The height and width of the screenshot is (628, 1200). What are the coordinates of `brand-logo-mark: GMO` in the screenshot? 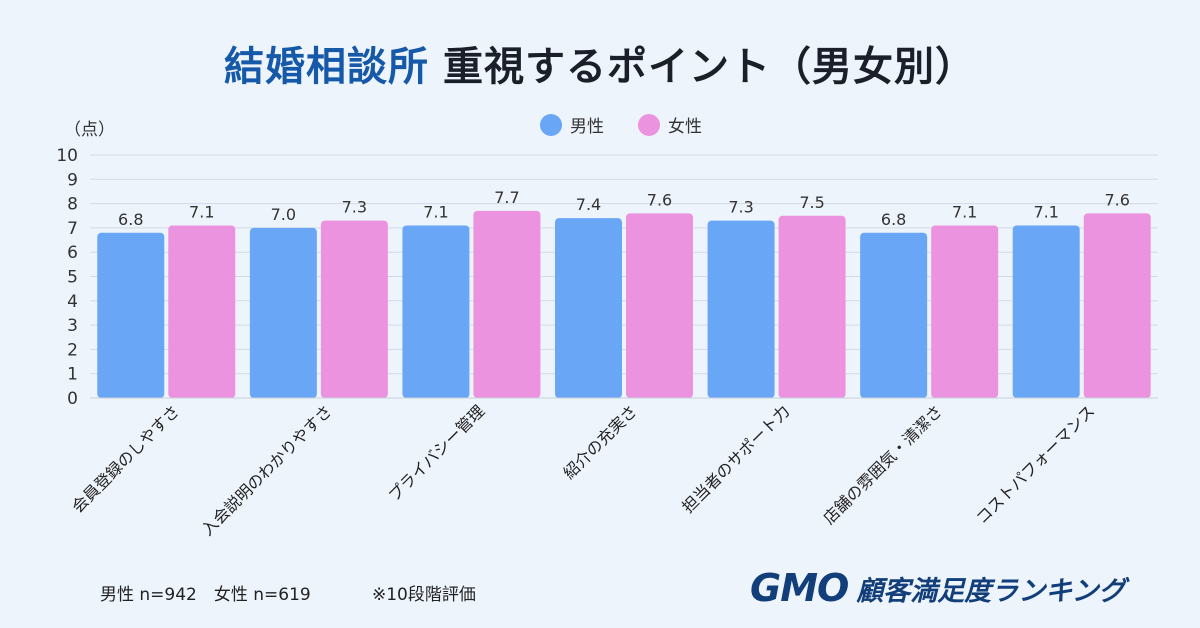 It's located at (799, 588).